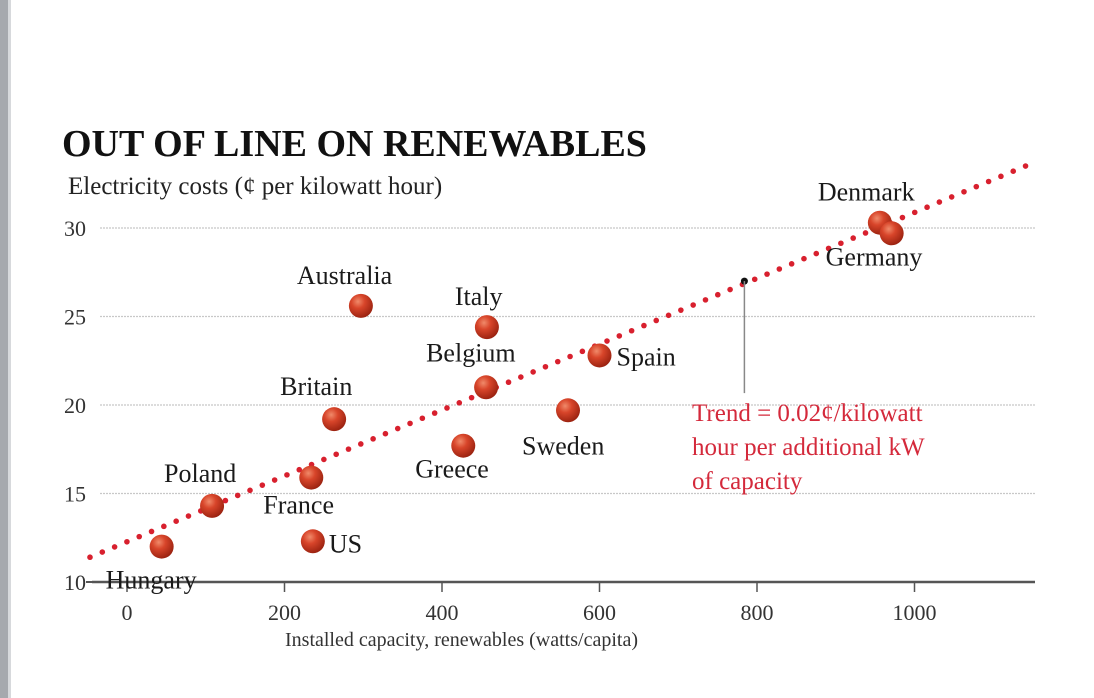 The image size is (1094, 698). Describe the element at coordinates (808, 447) in the screenshot. I see `trend-annotation-text: hour per additional kW` at that location.